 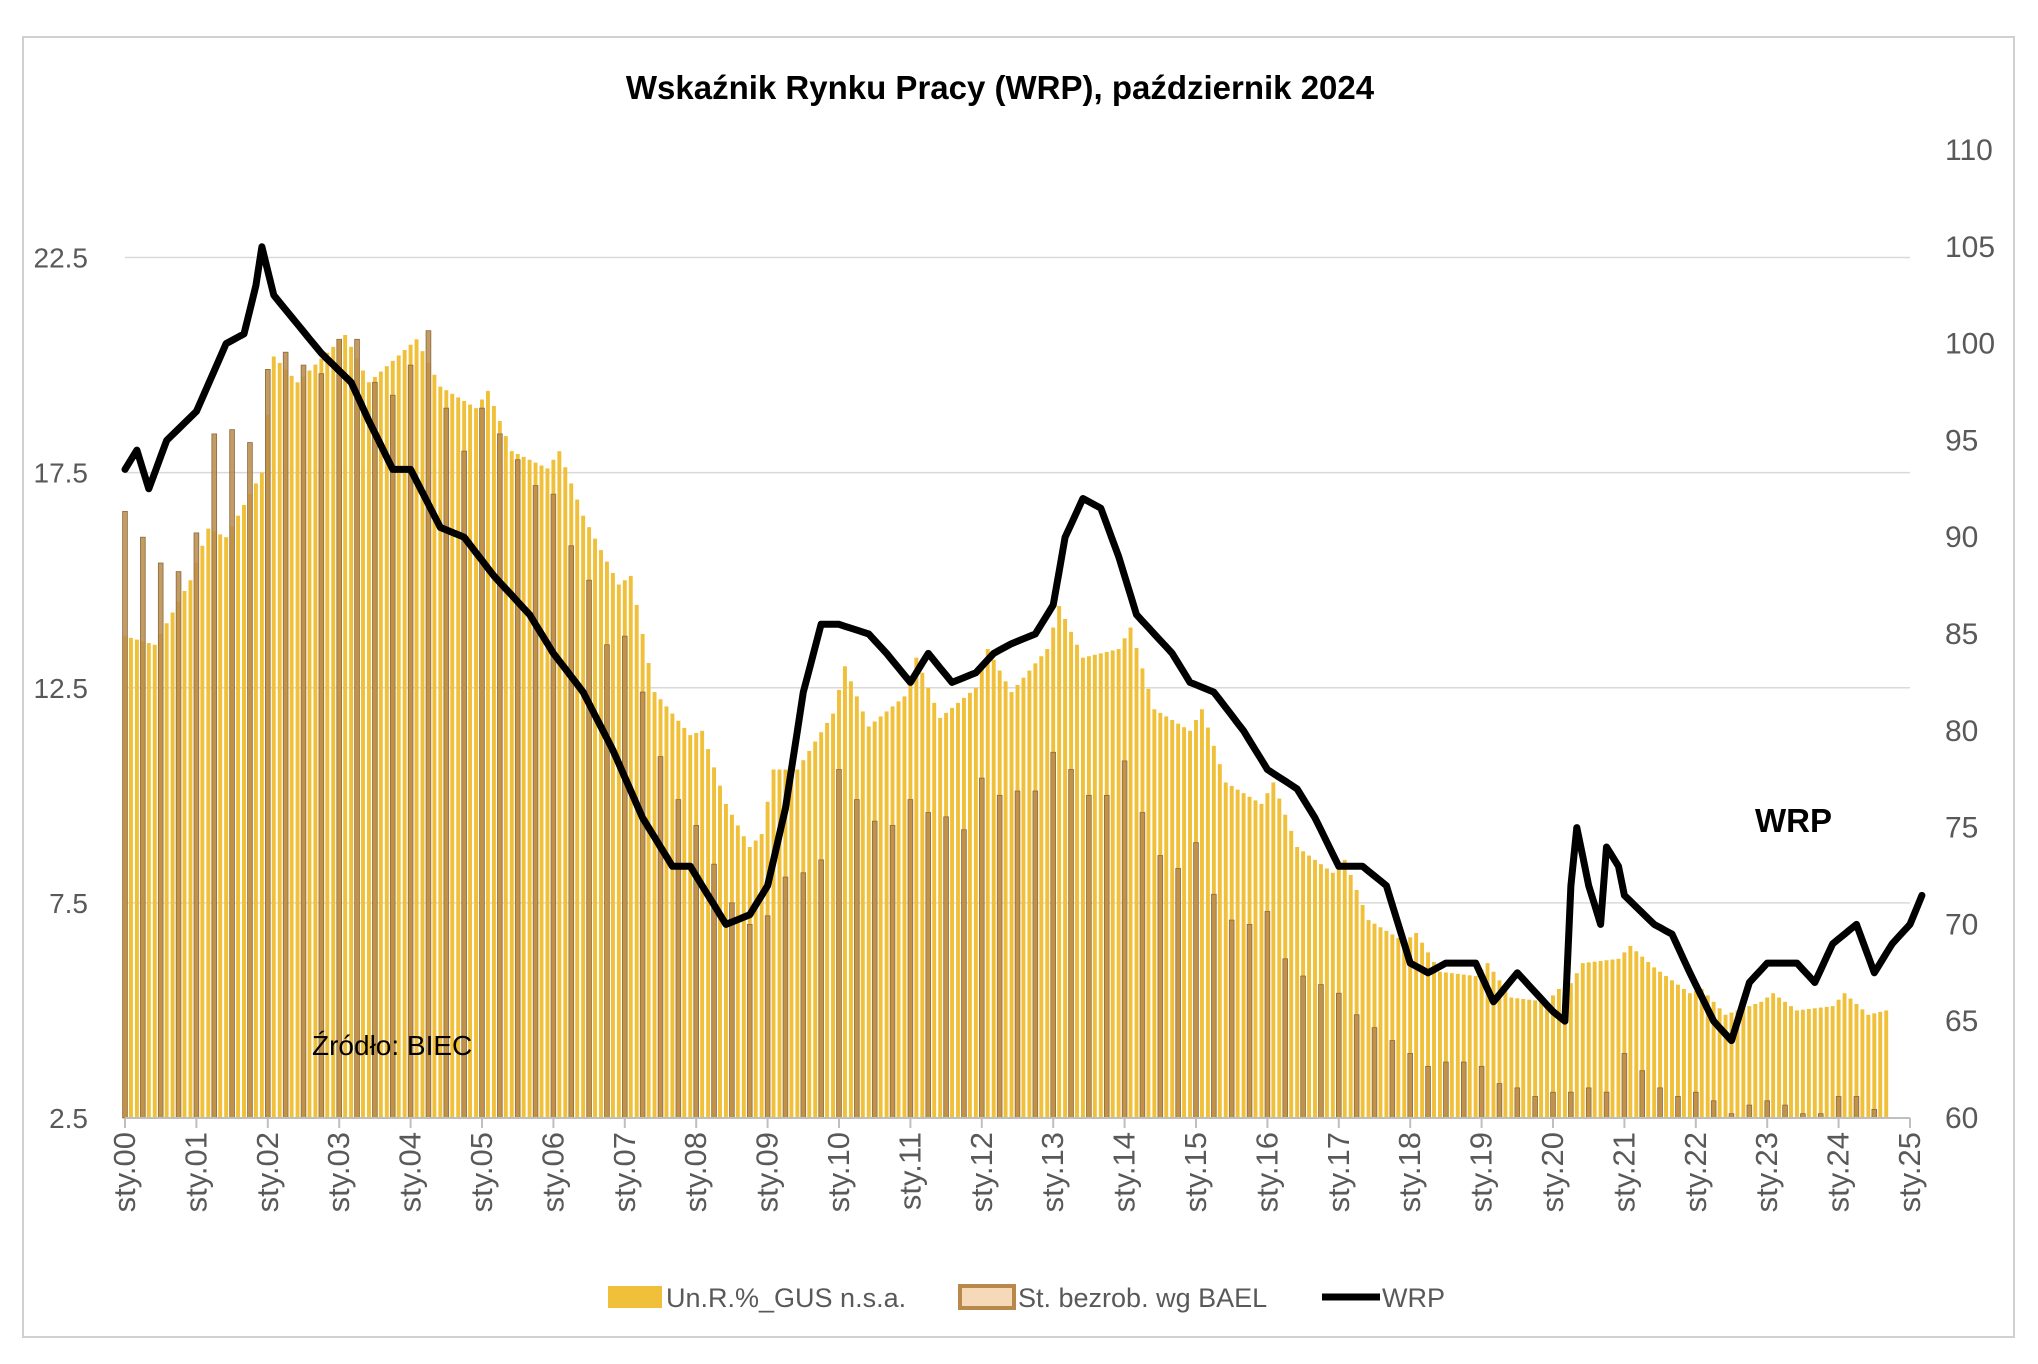 What do you see at coordinates (1961, 440) in the screenshot?
I see `y-right-tick-label: 95` at bounding box center [1961, 440].